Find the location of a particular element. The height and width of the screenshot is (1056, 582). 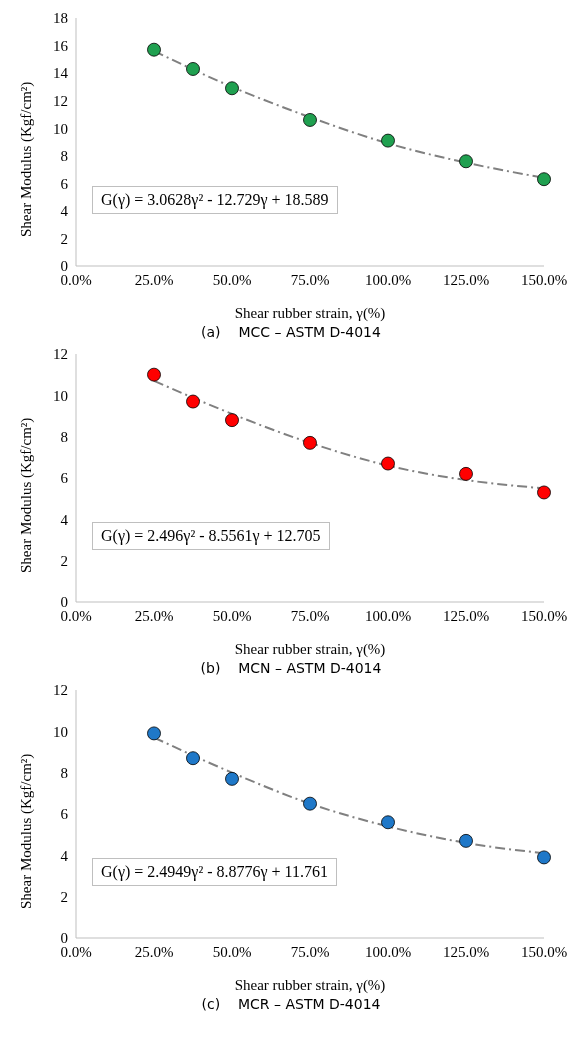

annotation: G(γ) = 3.0628γ² - 12.729γ + 18.589 is located at coordinates (215, 200).